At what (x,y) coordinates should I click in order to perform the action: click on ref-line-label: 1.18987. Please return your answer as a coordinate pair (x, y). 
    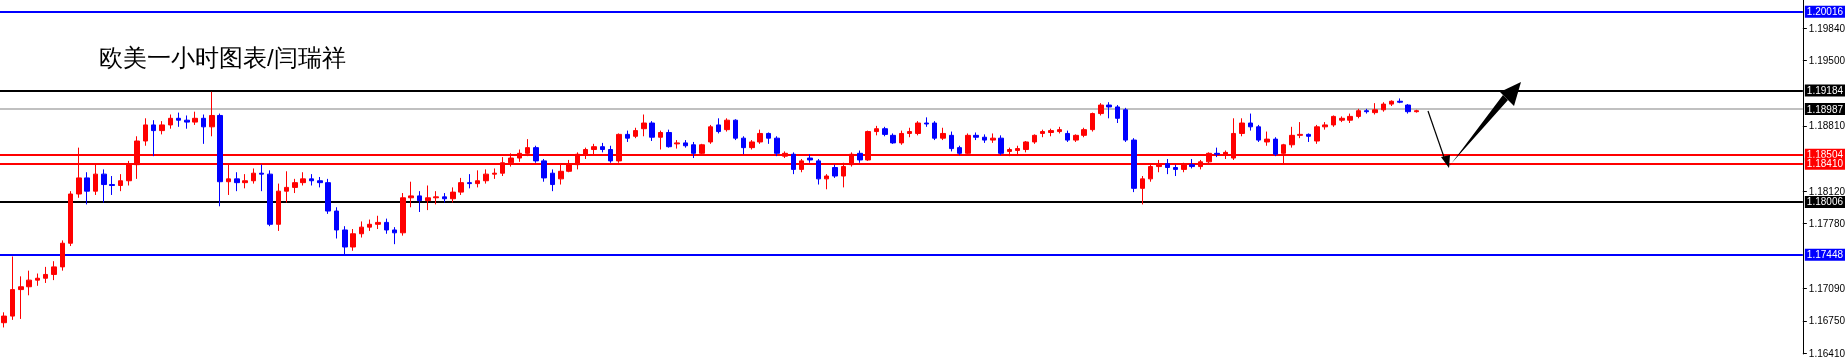
    Looking at the image, I should click on (1825, 109).